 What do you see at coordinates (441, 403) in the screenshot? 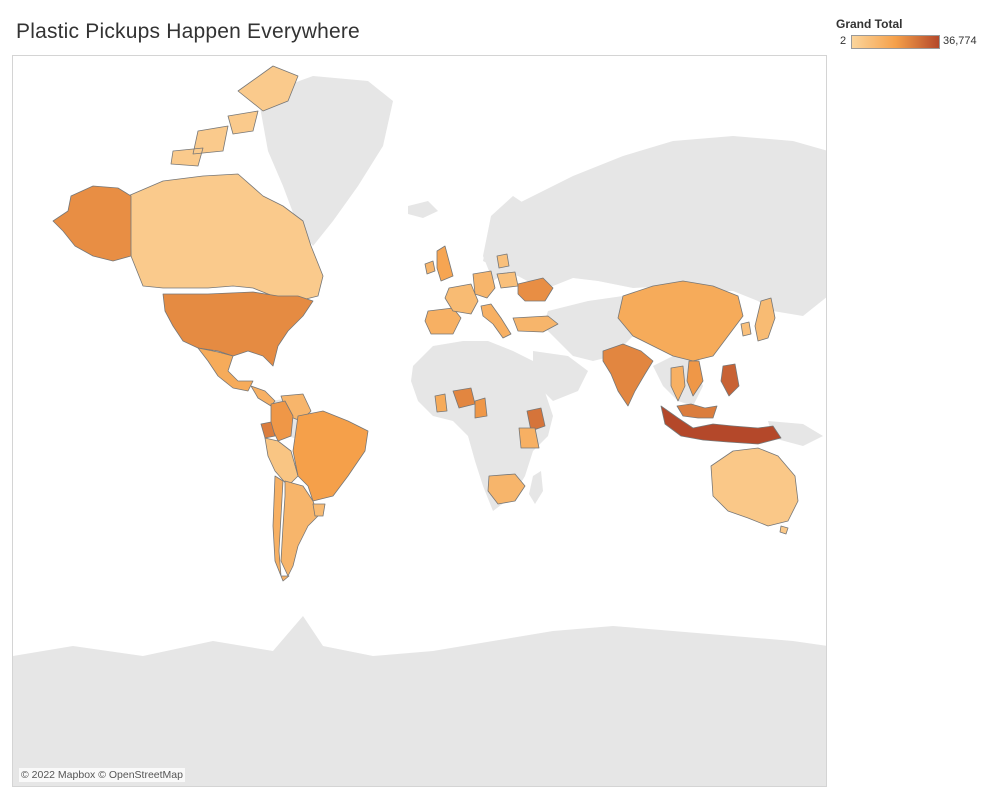
I see `region-ghana` at bounding box center [441, 403].